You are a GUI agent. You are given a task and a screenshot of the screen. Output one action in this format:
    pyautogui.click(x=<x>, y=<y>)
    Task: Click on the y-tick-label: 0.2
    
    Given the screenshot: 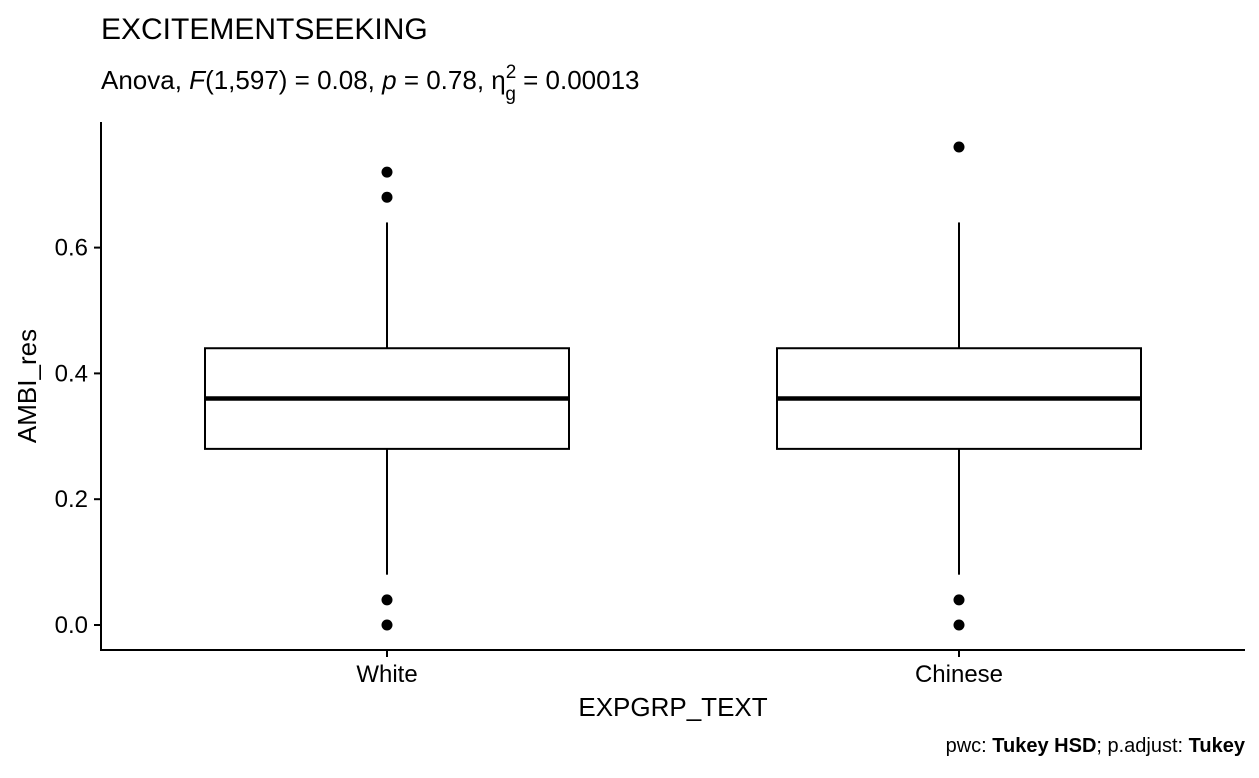 What is the action you would take?
    pyautogui.click(x=71, y=499)
    